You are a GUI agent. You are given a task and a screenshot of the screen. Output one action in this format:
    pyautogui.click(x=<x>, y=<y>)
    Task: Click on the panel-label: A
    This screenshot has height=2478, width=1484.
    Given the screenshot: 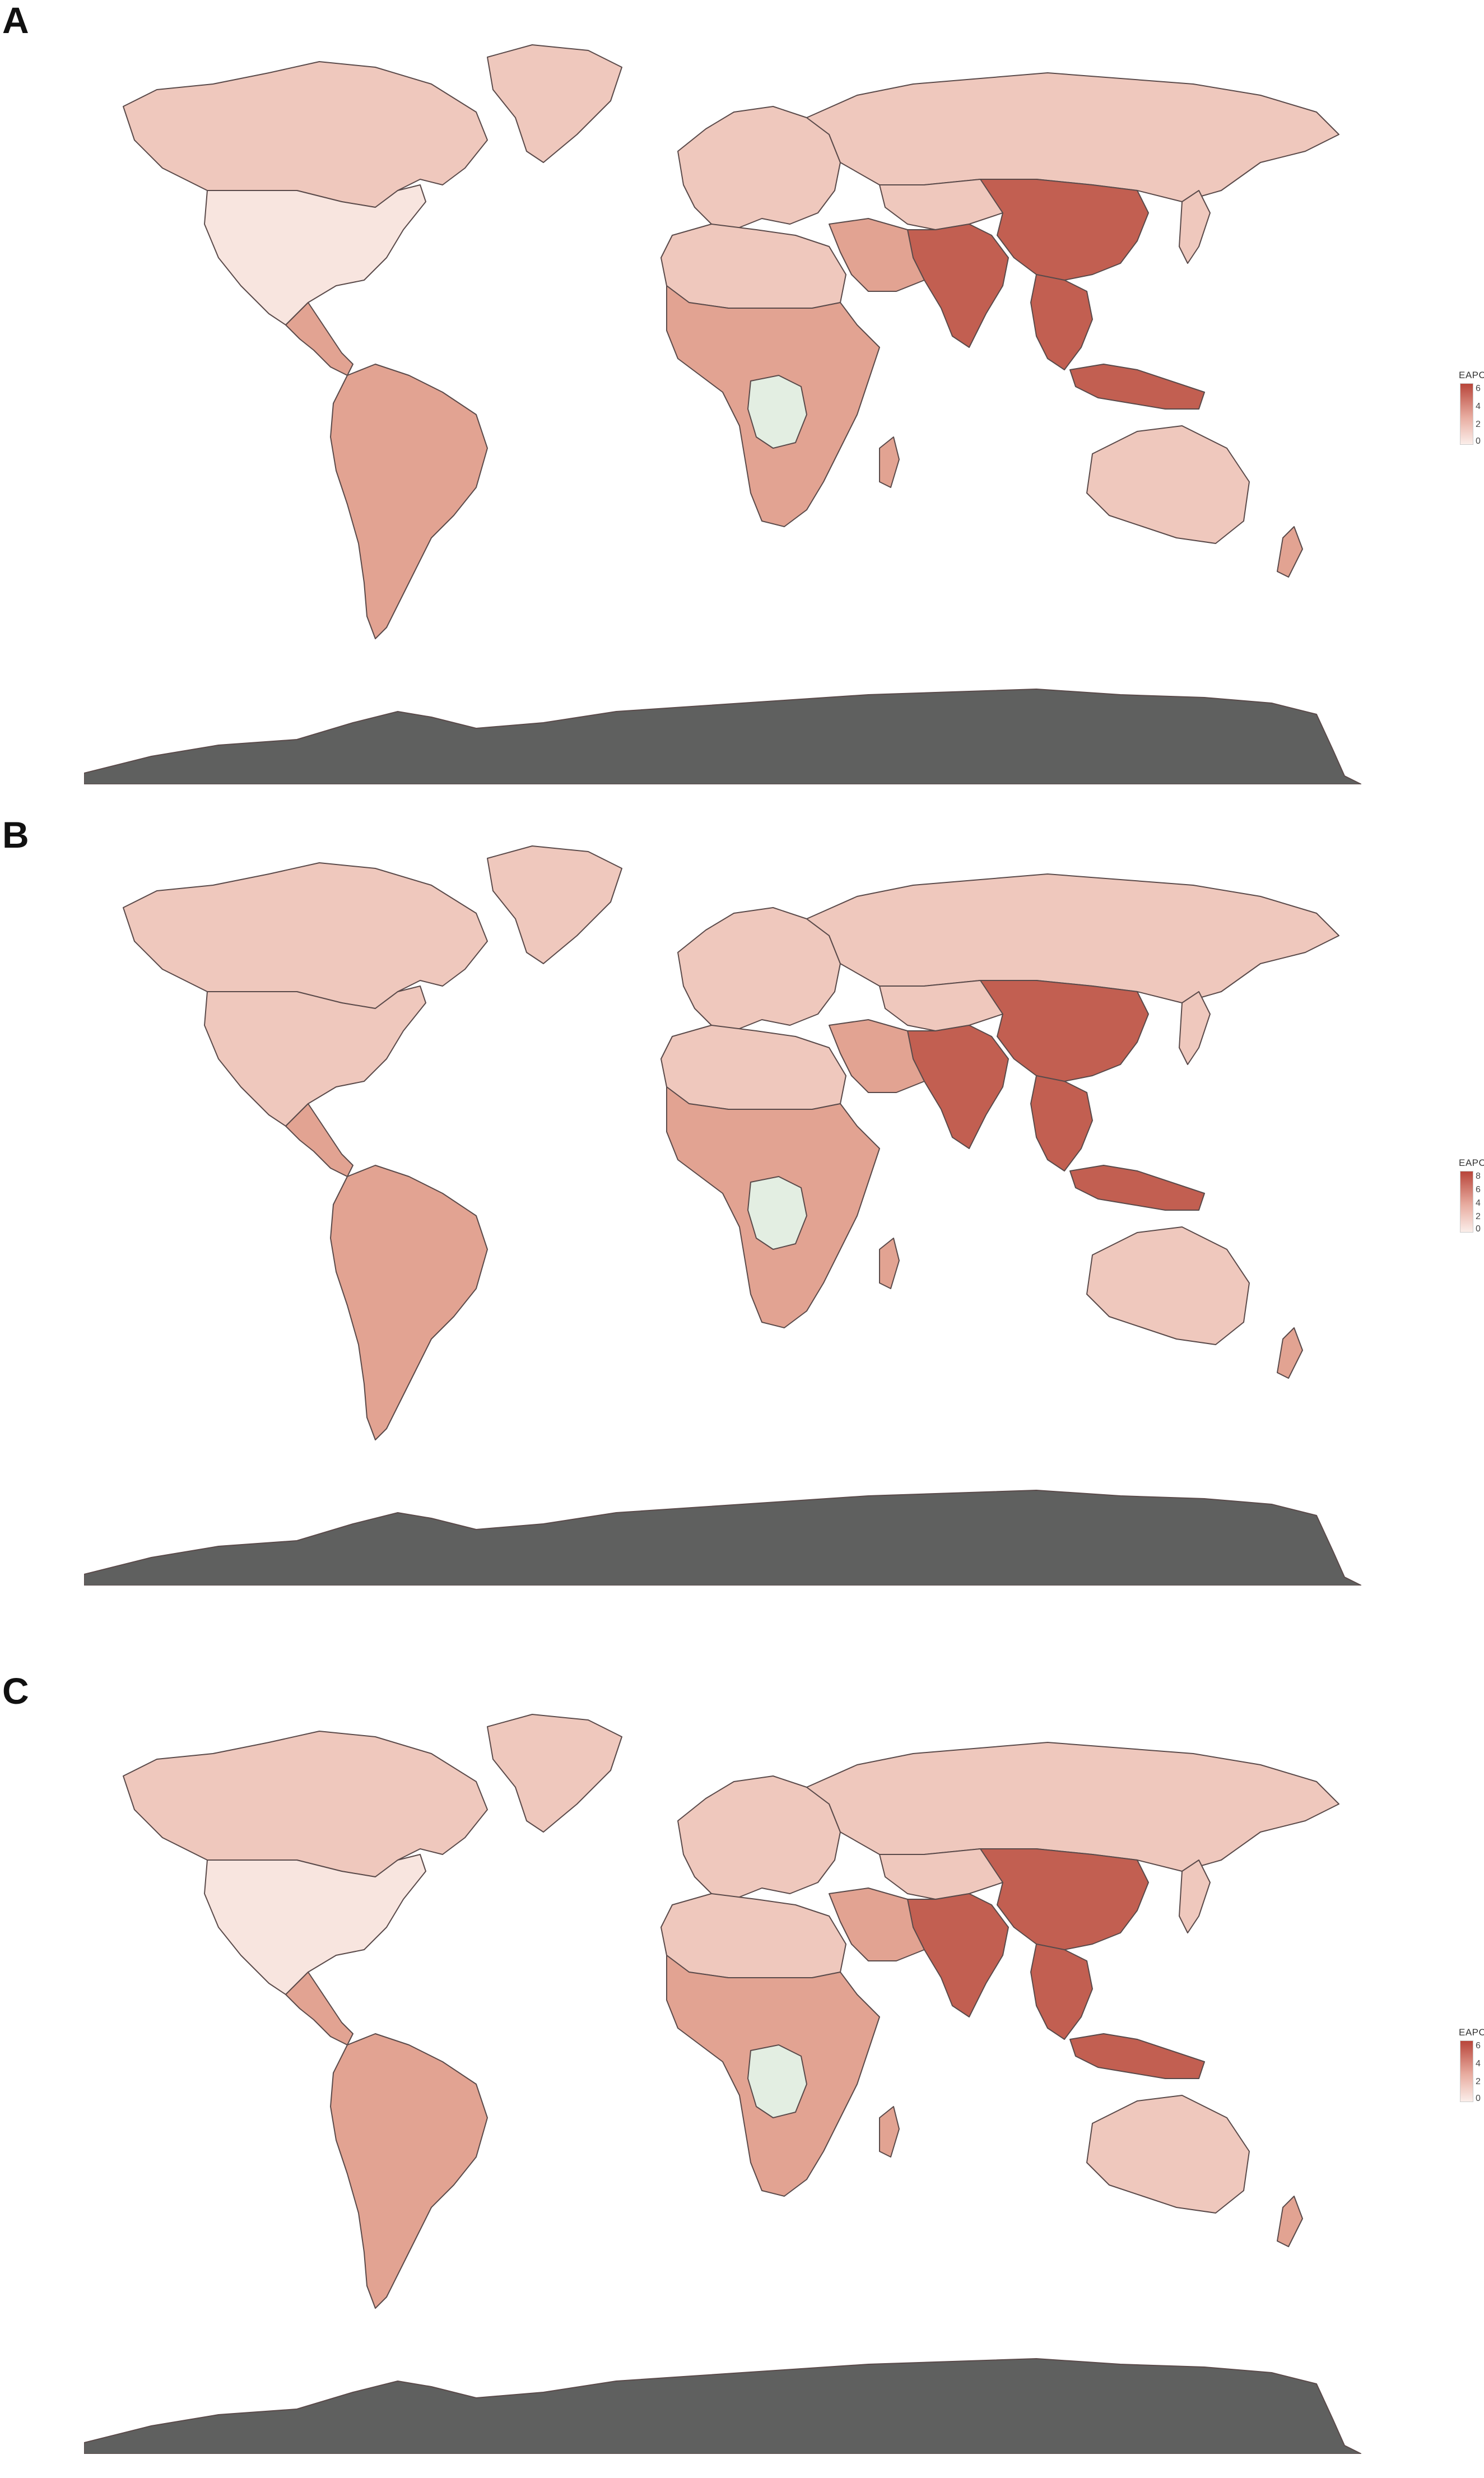 What is the action you would take?
    pyautogui.click(x=15, y=20)
    